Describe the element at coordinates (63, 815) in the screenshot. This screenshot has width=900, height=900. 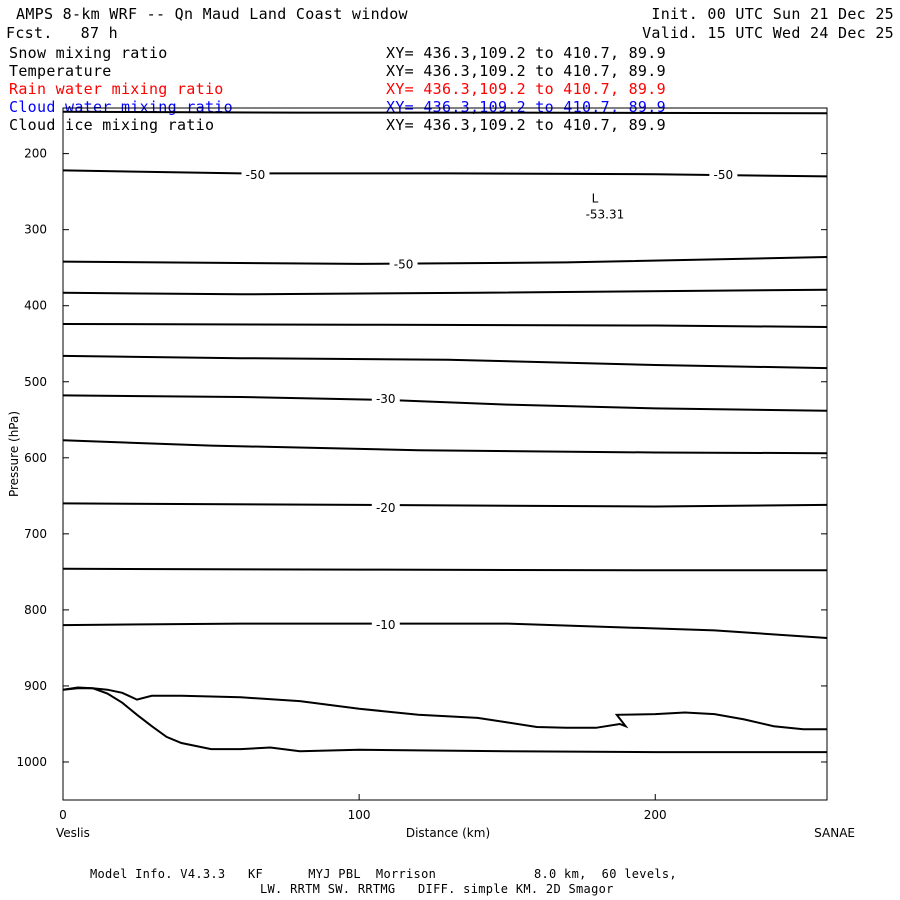
I see `x-tick-label: 0` at that location.